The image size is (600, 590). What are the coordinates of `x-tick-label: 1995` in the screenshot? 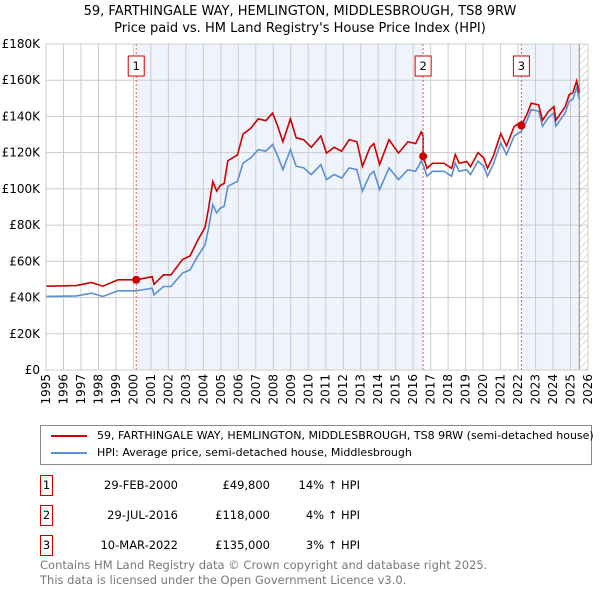 It's located at (46, 389).